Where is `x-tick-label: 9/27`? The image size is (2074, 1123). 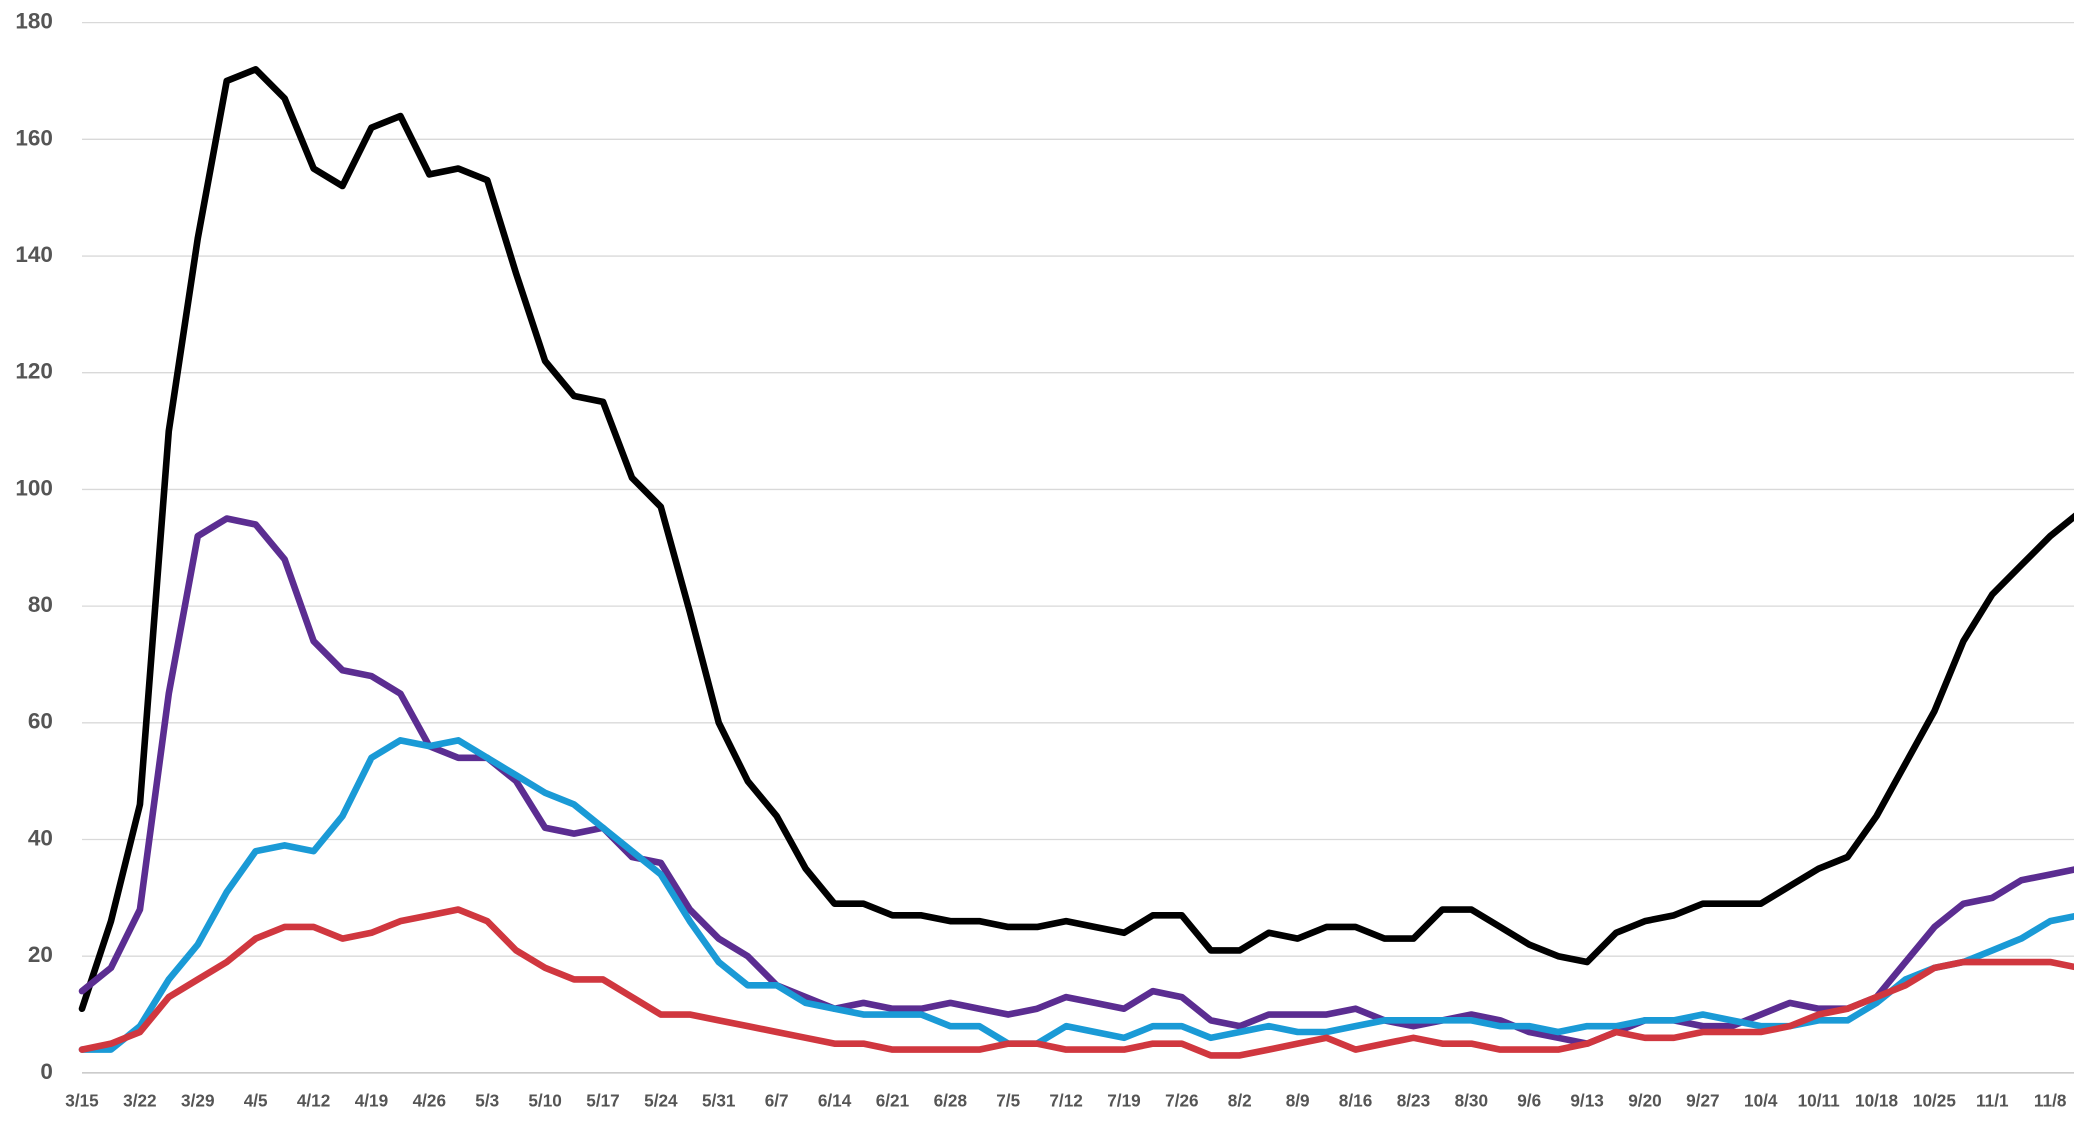 x-tick-label: 9/27 is located at coordinates (1702, 1101).